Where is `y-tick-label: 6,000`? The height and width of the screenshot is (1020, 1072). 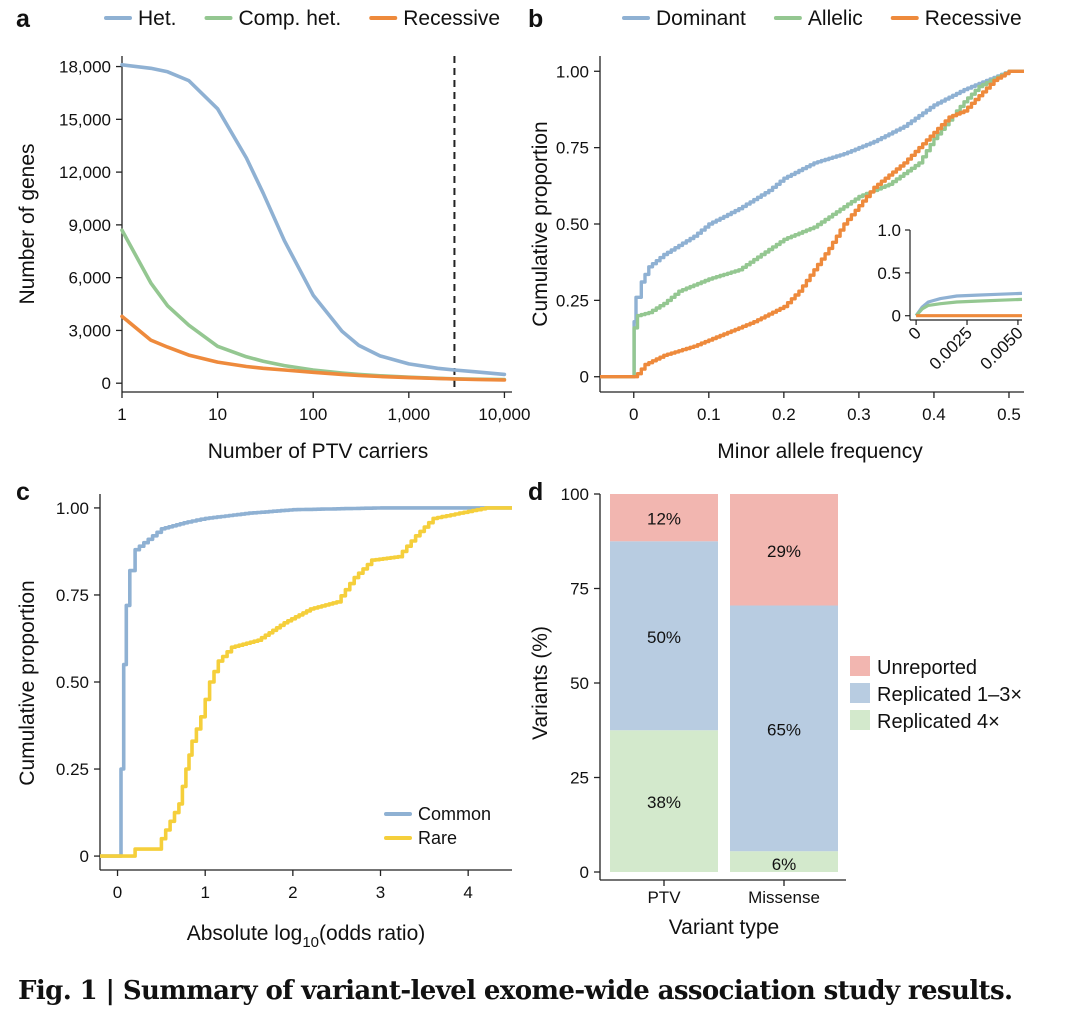
y-tick-label: 6,000 is located at coordinates (89, 278).